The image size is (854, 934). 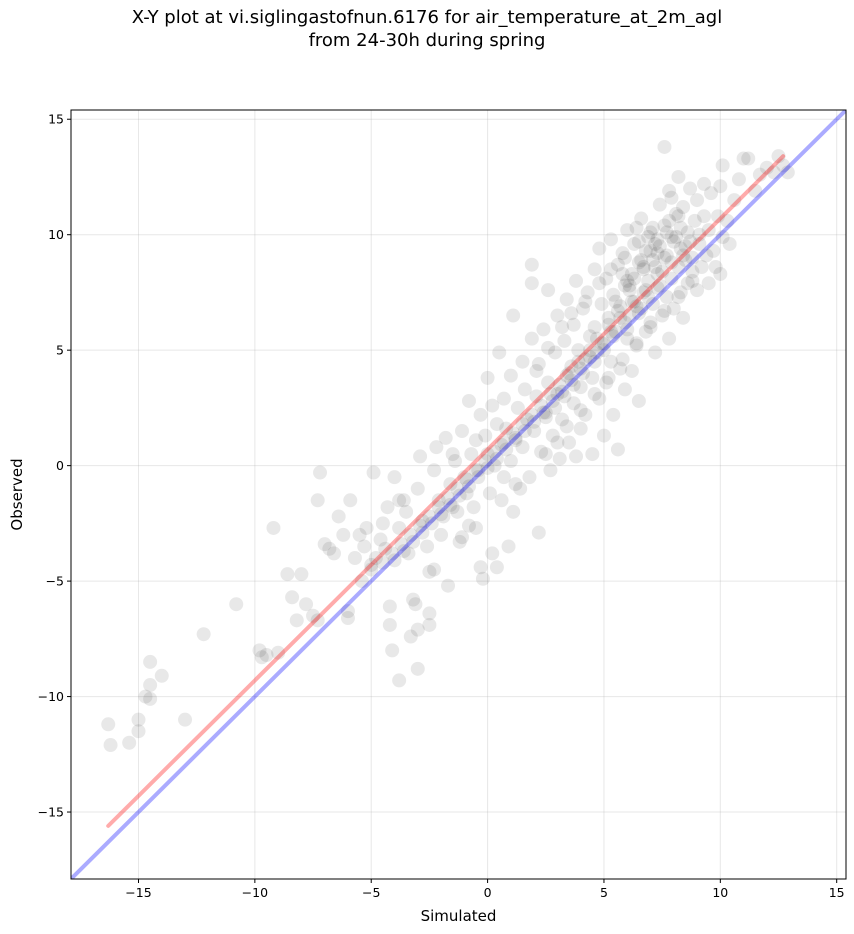 I want to click on y-tick-label: −15, so click(x=51, y=812).